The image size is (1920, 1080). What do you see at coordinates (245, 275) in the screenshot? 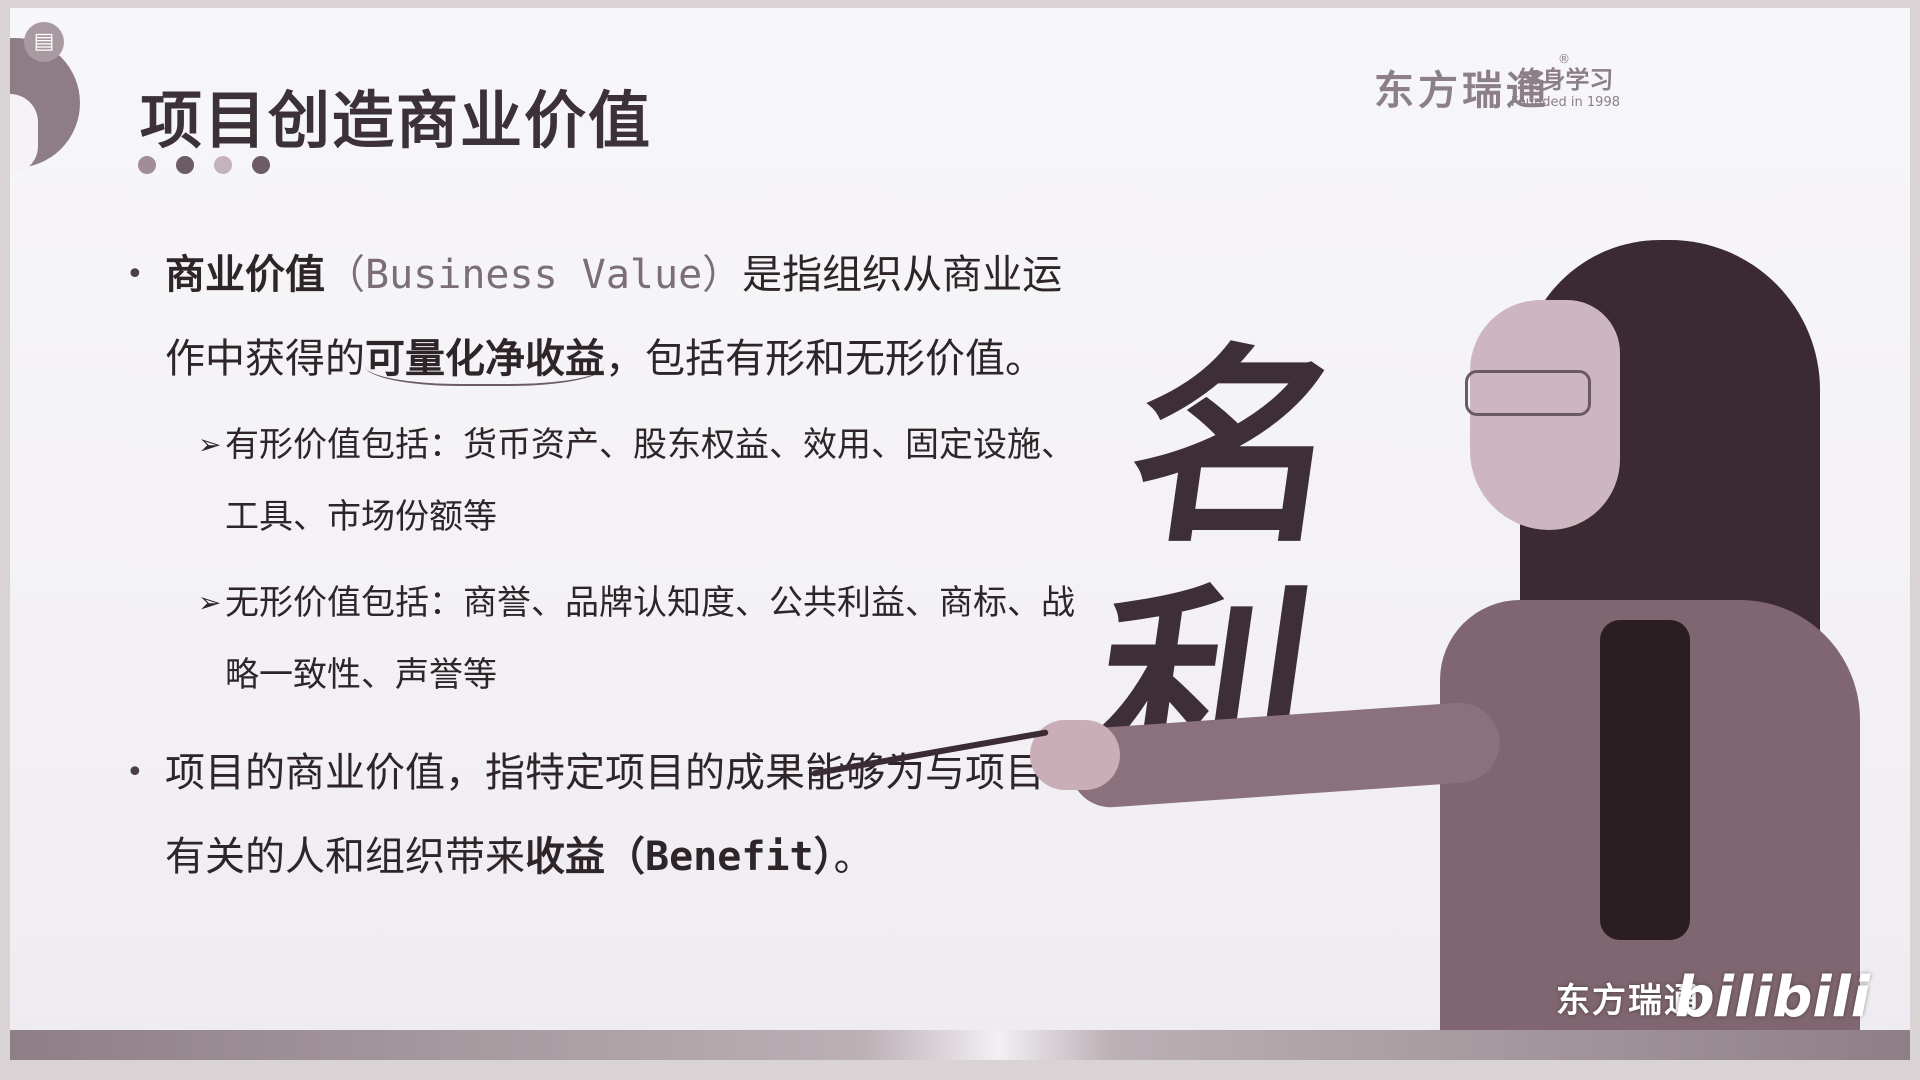
I see `term-business-value: 商业价值` at bounding box center [245, 275].